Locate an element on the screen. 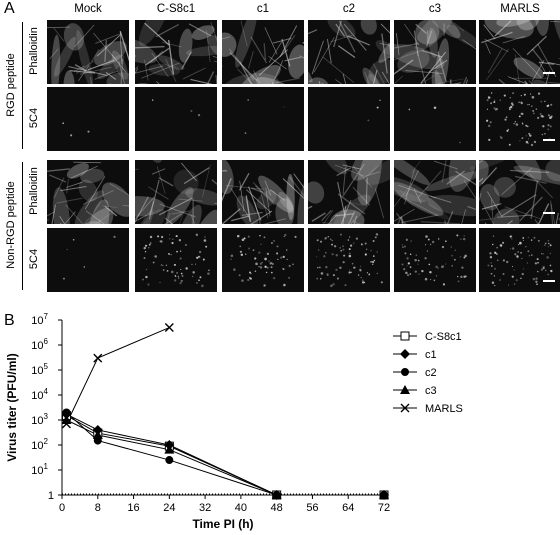 This screenshot has width=560, height=535. column-header: MARLS is located at coordinates (520, 9).